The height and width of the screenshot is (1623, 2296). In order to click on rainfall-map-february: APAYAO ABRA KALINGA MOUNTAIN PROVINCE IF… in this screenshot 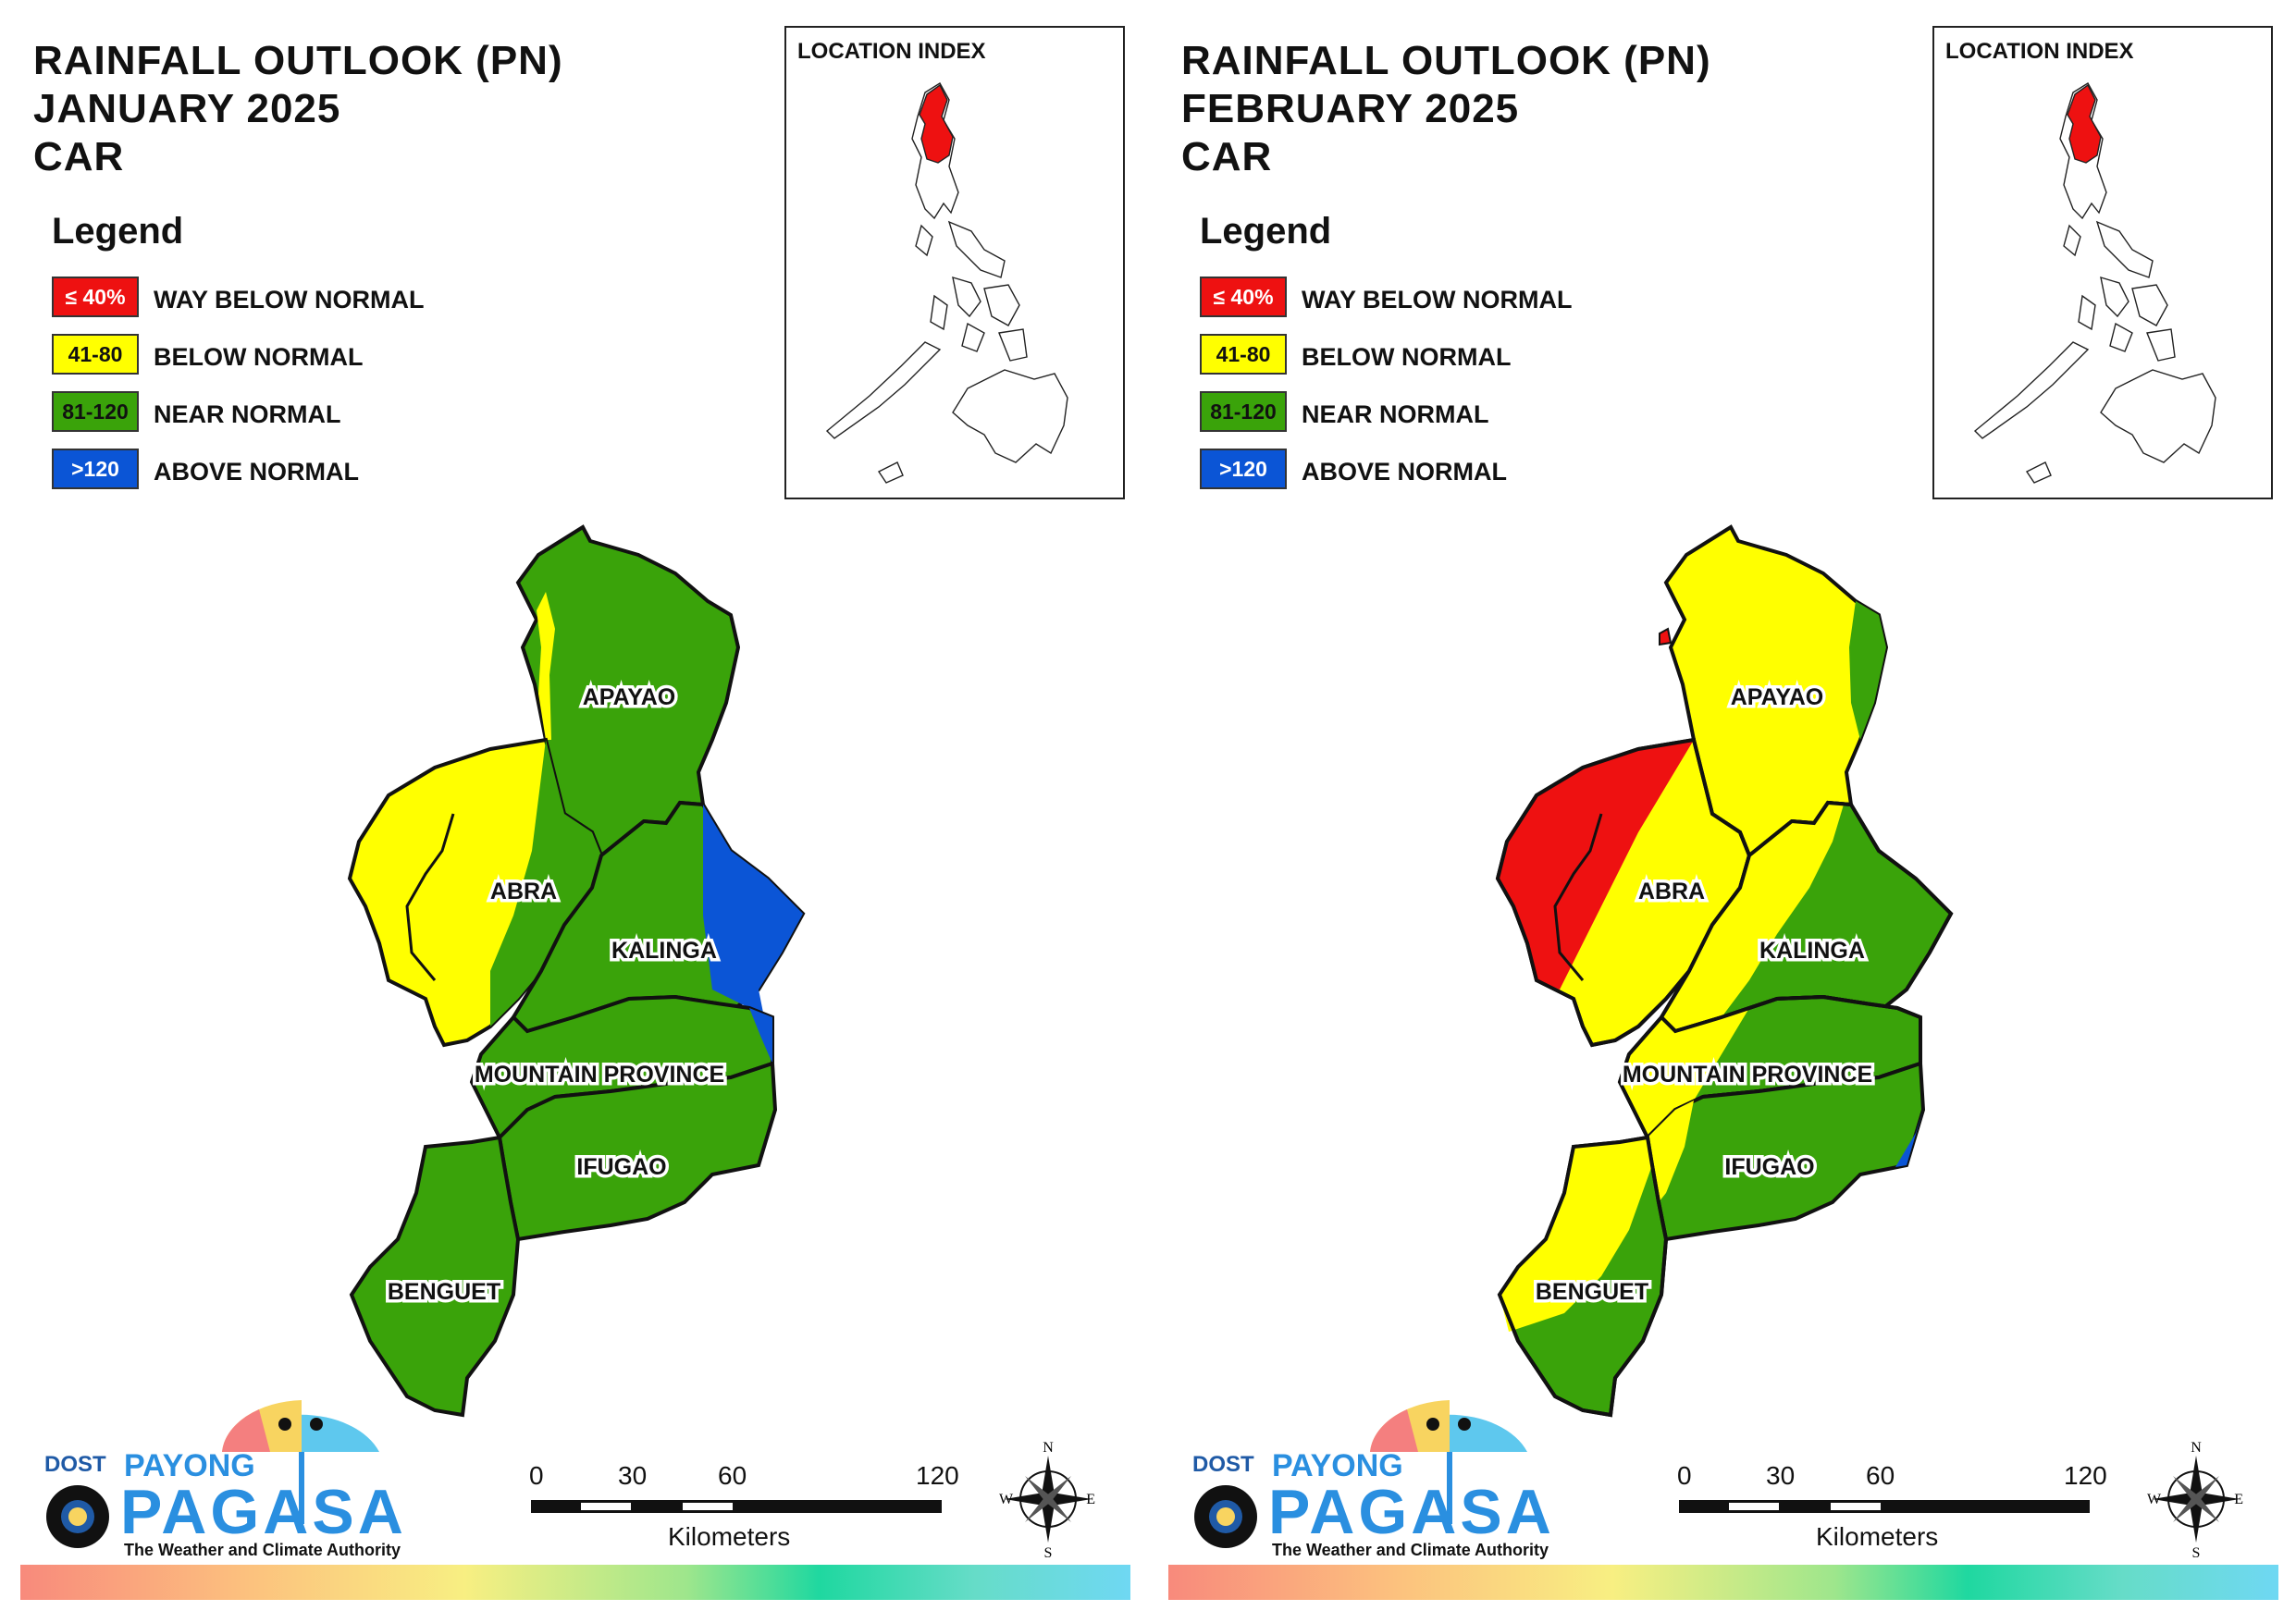, I will do `click(1724, 971)`.